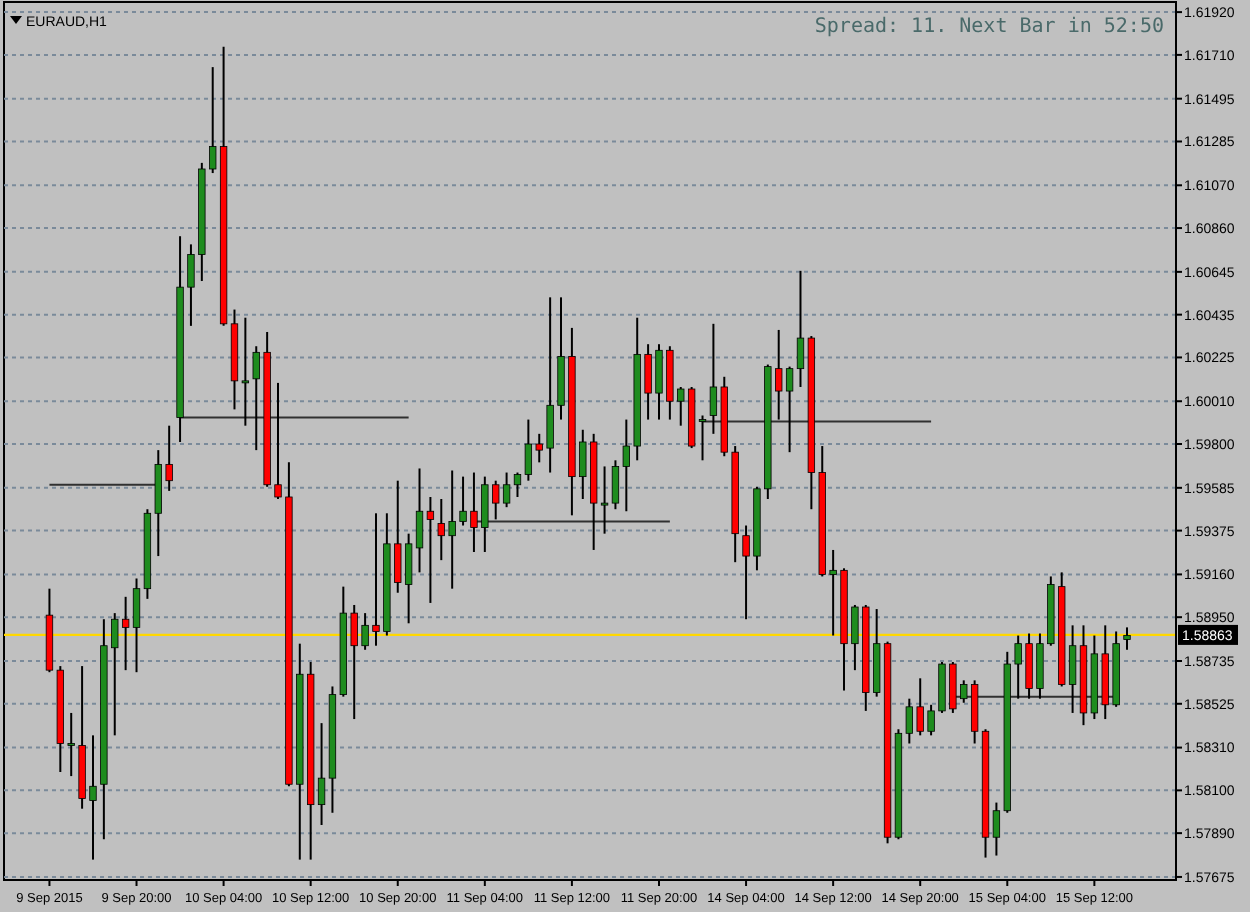  I want to click on annotation: Spread: 11. Next Bar in 52:50, so click(989, 27).